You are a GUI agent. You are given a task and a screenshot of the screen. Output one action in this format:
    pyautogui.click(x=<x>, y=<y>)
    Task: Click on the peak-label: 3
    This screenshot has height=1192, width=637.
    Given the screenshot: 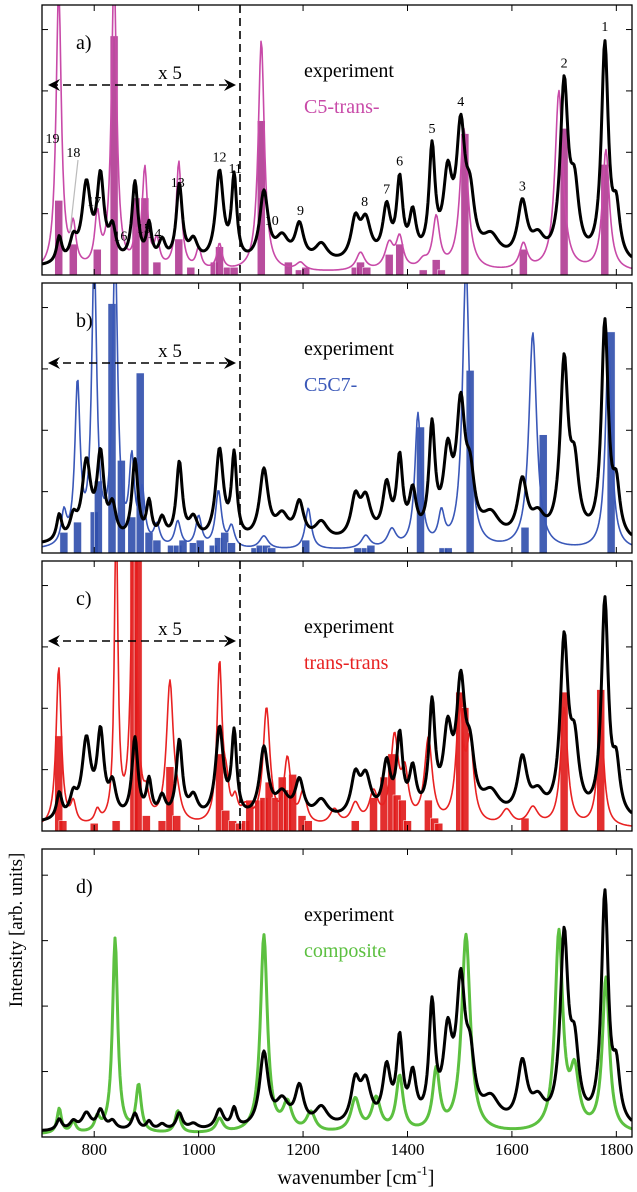 What is the action you would take?
    pyautogui.click(x=522, y=186)
    